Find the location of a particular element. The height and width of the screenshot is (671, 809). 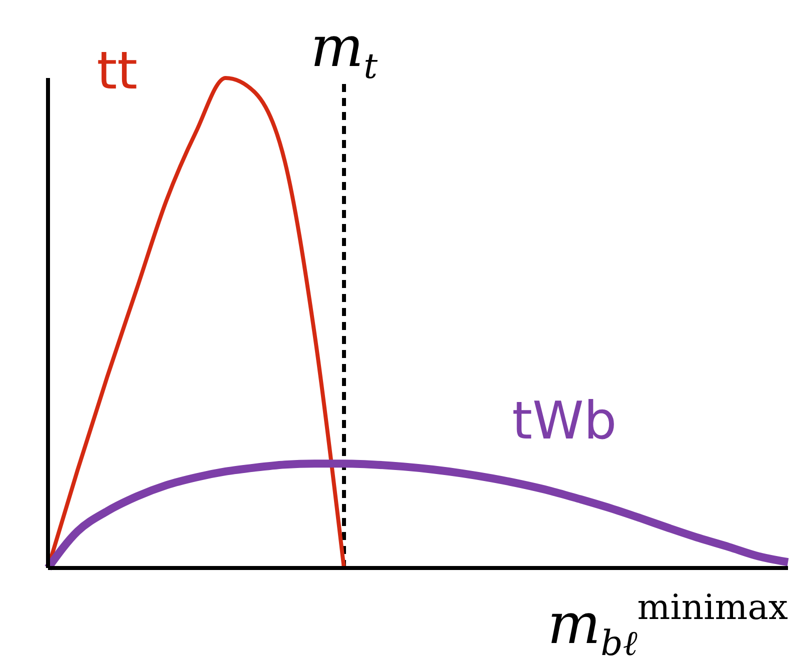

series-label: tt is located at coordinates (117, 72).